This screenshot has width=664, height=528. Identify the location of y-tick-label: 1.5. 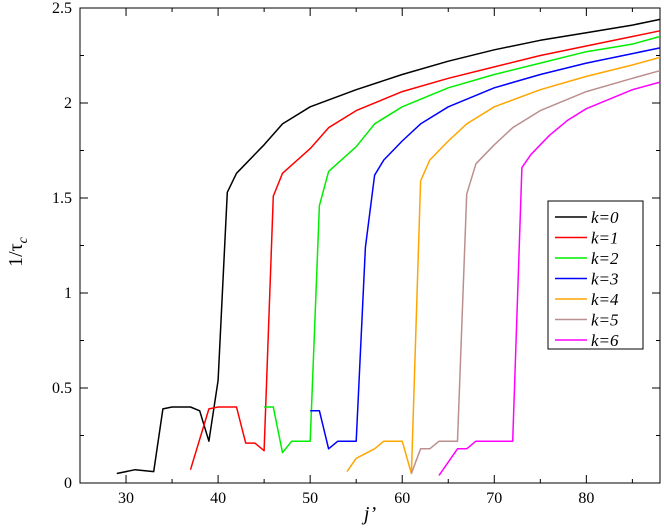
(62, 198).